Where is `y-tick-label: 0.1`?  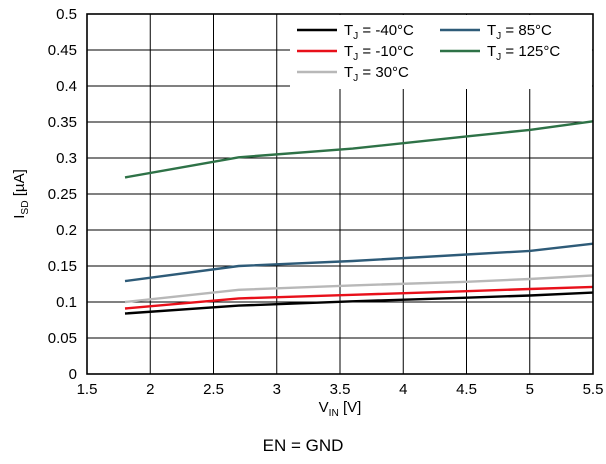 y-tick-label: 0.1 is located at coordinates (66, 302).